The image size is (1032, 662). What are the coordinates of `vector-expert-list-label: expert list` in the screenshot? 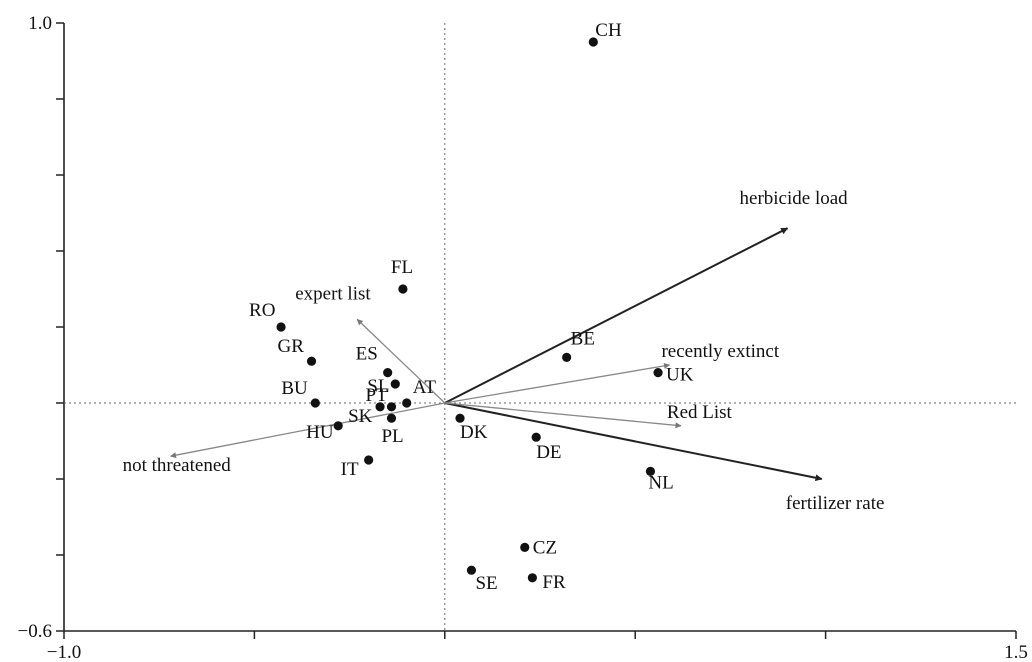 It's located at (333, 293).